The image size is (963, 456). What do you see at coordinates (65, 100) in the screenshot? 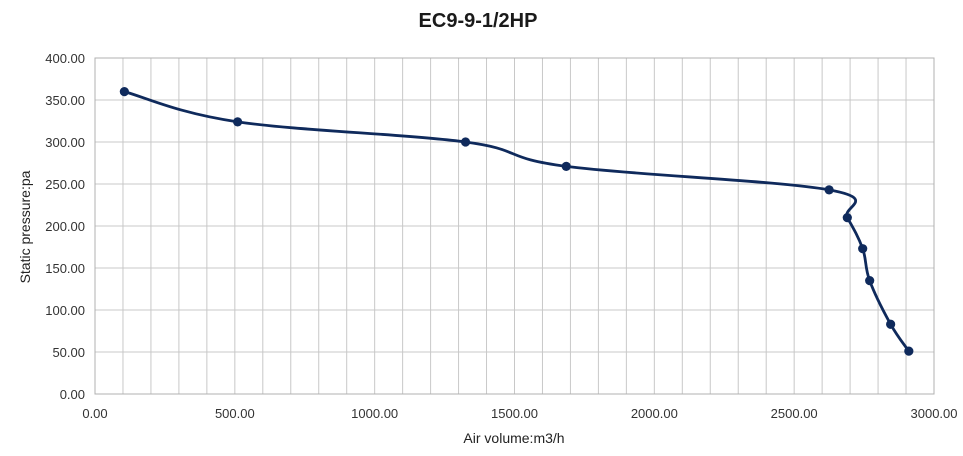
I see `y-tick-label: 350.00` at bounding box center [65, 100].